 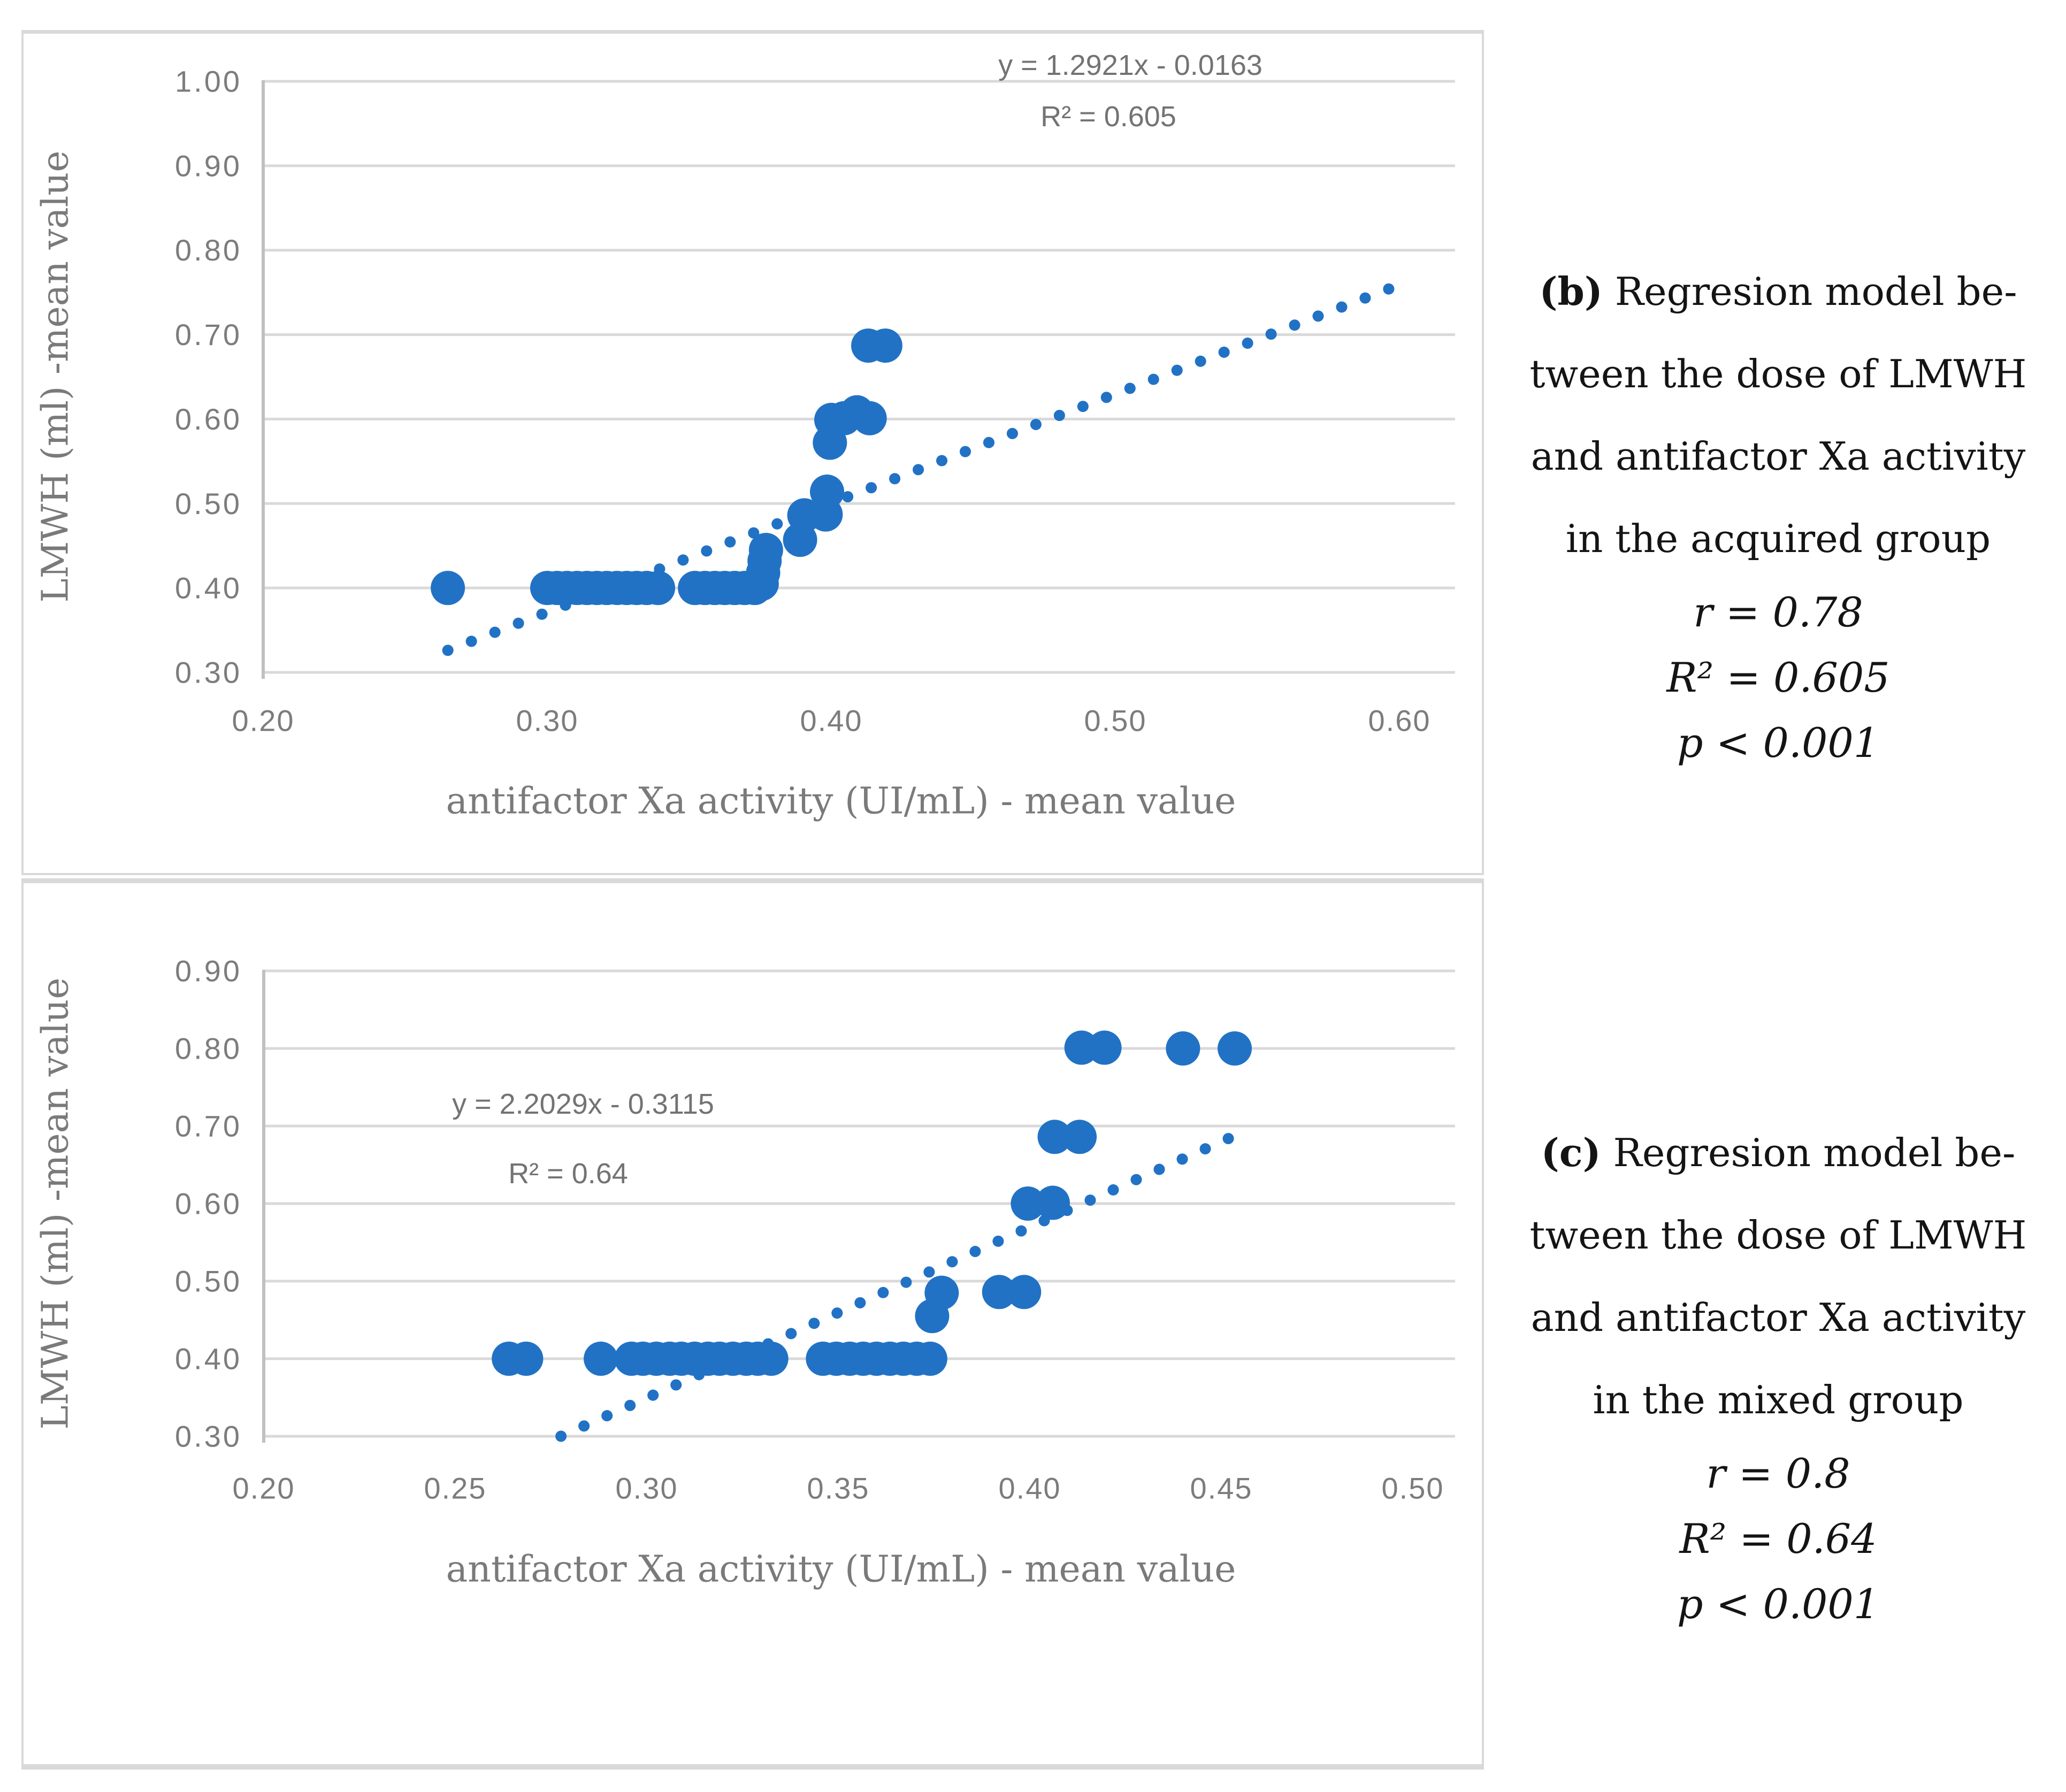 What do you see at coordinates (1779, 1604) in the screenshot?
I see `caption-c-stat-p: p < 0.001` at bounding box center [1779, 1604].